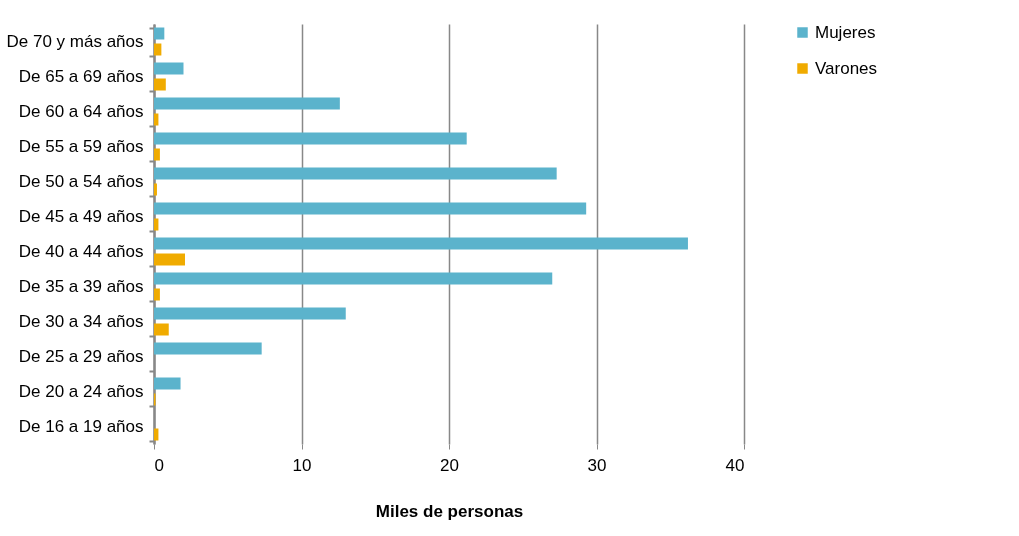  I want to click on y-tick-label: De 20 a 24 años, so click(81, 391).